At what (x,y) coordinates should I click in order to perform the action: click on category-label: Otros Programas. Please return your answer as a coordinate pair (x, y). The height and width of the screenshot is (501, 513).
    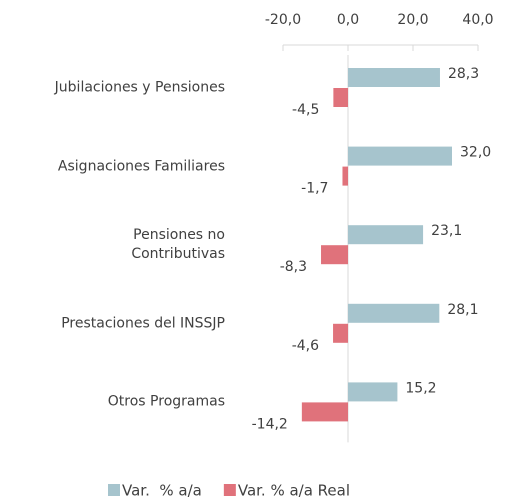
    Looking at the image, I should click on (166, 401).